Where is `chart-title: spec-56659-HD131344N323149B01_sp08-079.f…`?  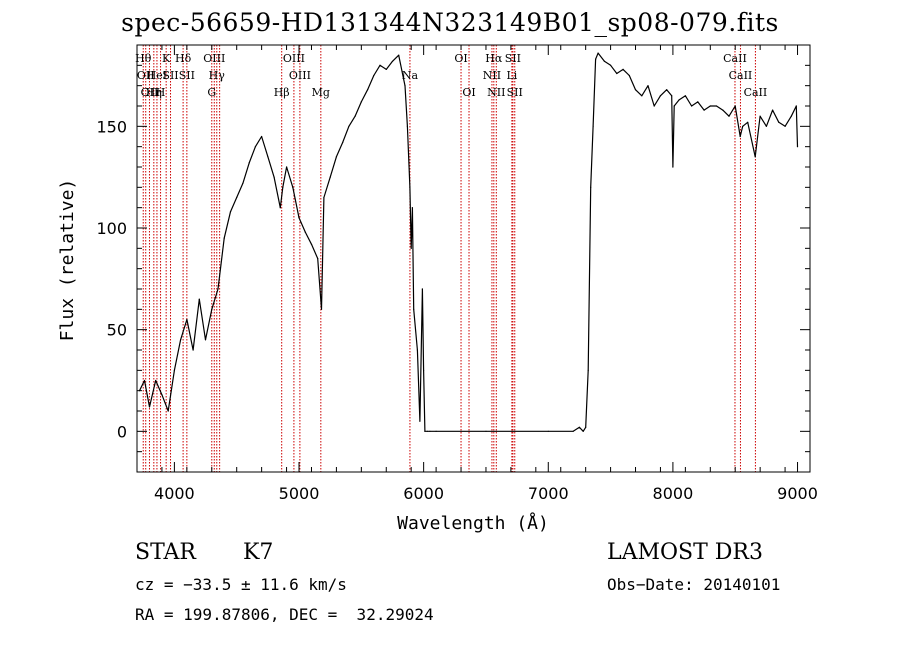
chart-title: spec-56659-HD131344N323149B01_sp08-079.f… is located at coordinates (450, 22).